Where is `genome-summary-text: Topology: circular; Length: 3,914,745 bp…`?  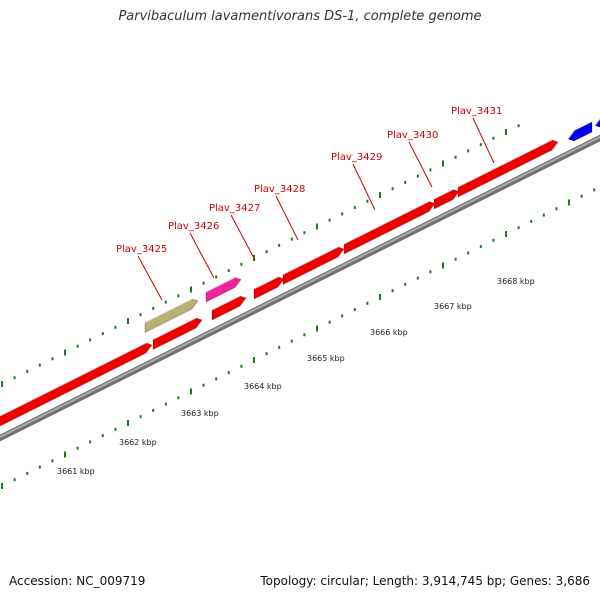 genome-summary-text: Topology: circular; Length: 3,914,745 bp… is located at coordinates (425, 581).